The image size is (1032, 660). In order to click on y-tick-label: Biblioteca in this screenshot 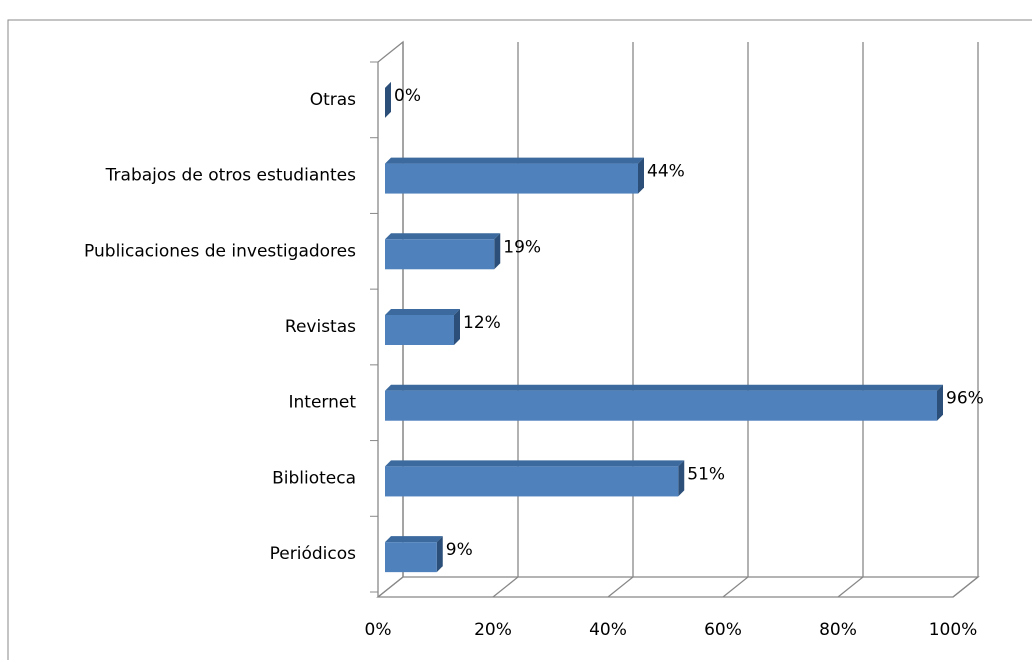, I will do `click(314, 478)`.